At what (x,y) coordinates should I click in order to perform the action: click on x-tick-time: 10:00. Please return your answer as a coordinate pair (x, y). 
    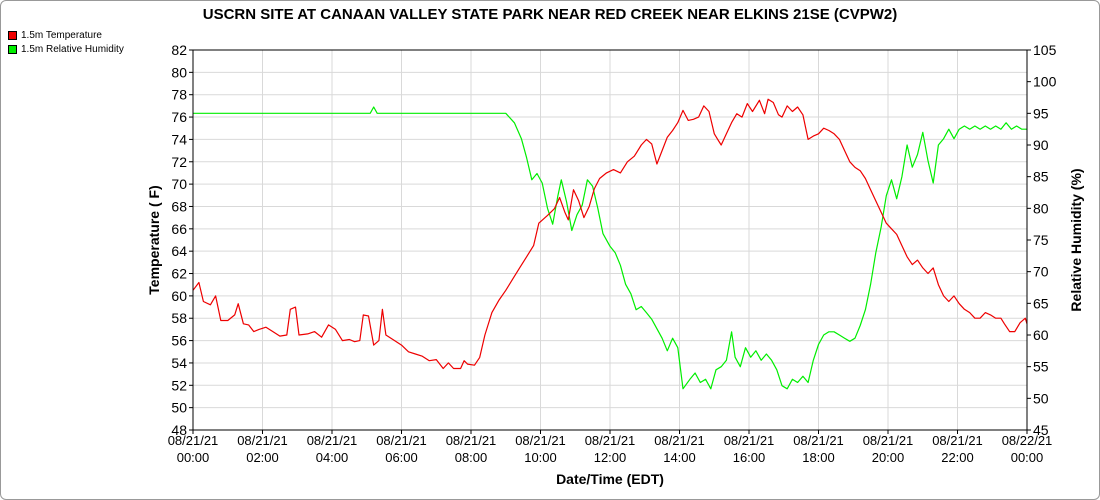
    Looking at the image, I should click on (540, 457).